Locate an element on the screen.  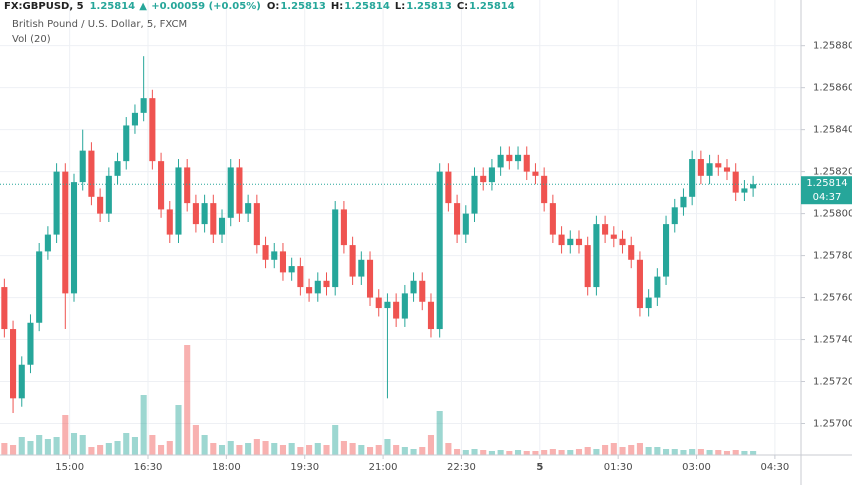
ohlc-label: L: is located at coordinates (400, 6).